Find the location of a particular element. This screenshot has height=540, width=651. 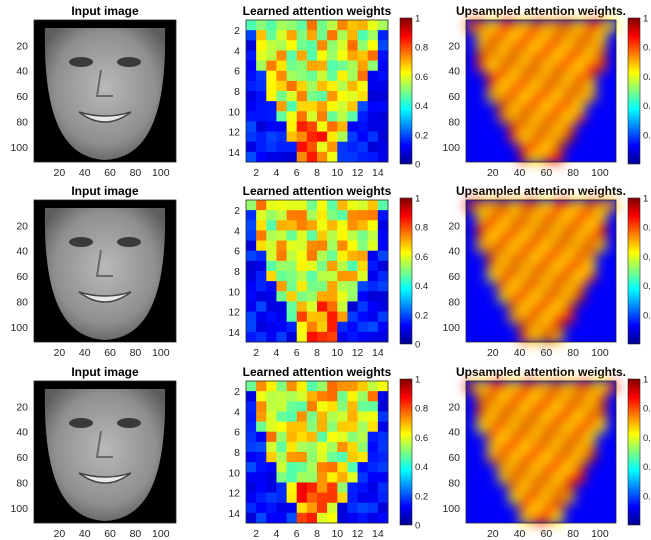

x-tick-label: 80 is located at coordinates (573, 353).